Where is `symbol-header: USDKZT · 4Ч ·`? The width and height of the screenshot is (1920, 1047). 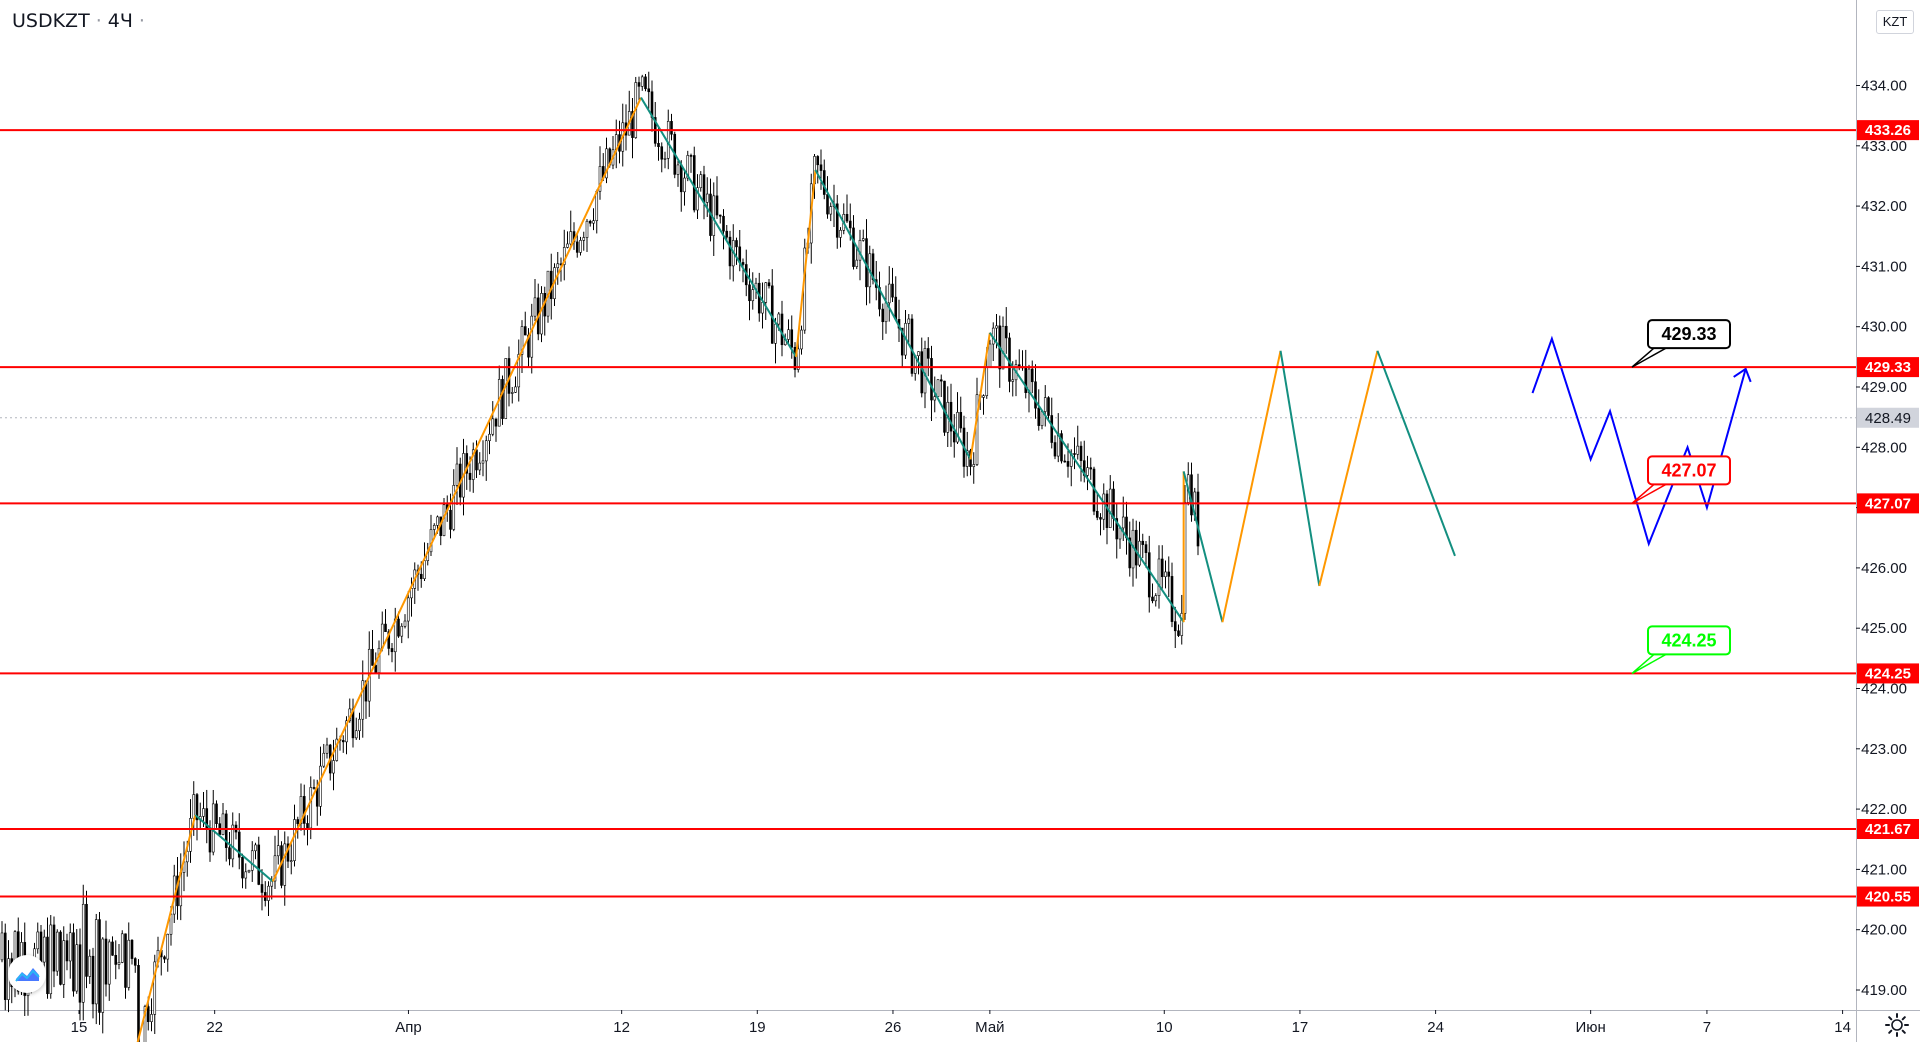 symbol-header: USDKZT · 4Ч · is located at coordinates (81, 21).